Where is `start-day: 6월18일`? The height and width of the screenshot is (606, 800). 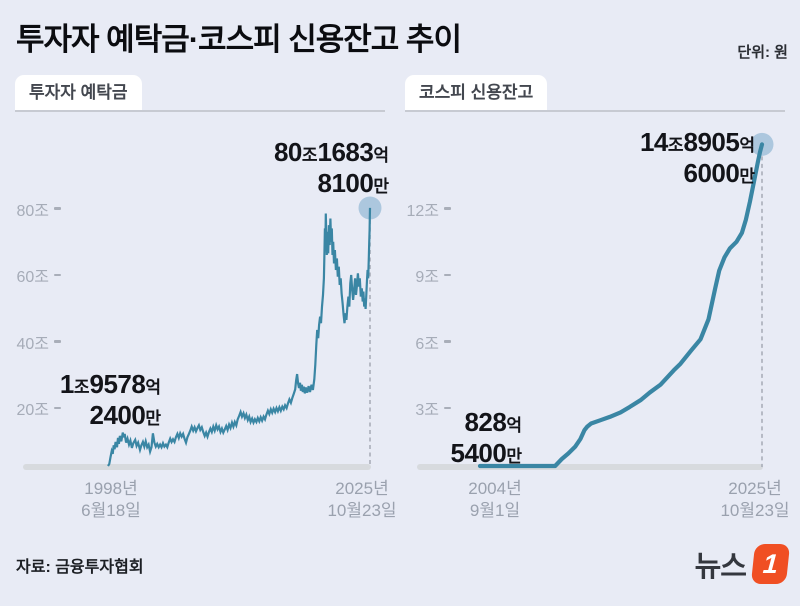
start-day: 6월18일 is located at coordinates (111, 510).